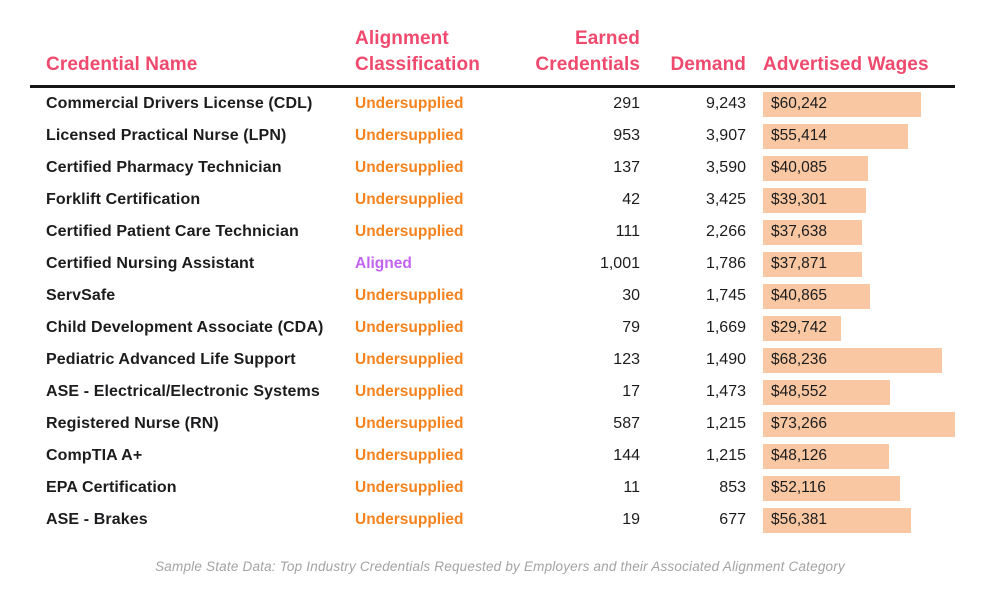 The image size is (1000, 602). Describe the element at coordinates (725, 200) in the screenshot. I see `demand-cell: 3,425` at that location.